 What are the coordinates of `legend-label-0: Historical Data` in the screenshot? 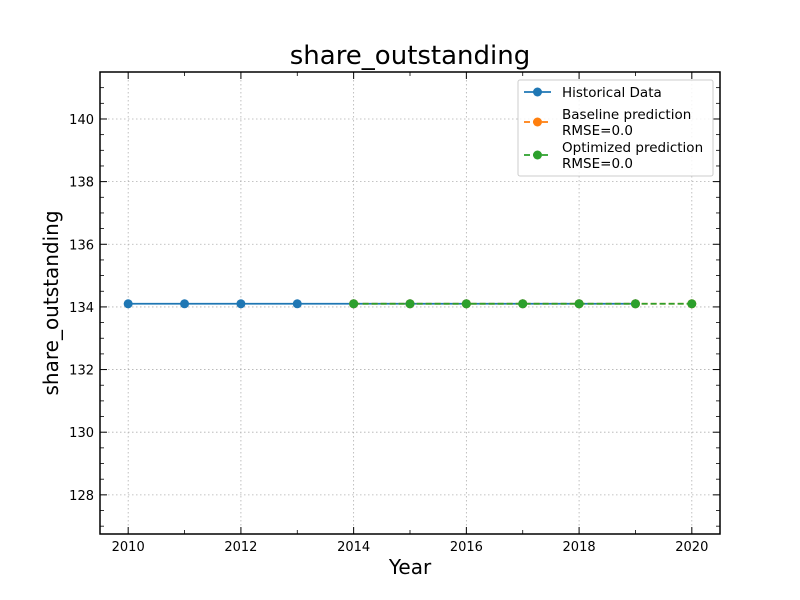 It's located at (612, 93).